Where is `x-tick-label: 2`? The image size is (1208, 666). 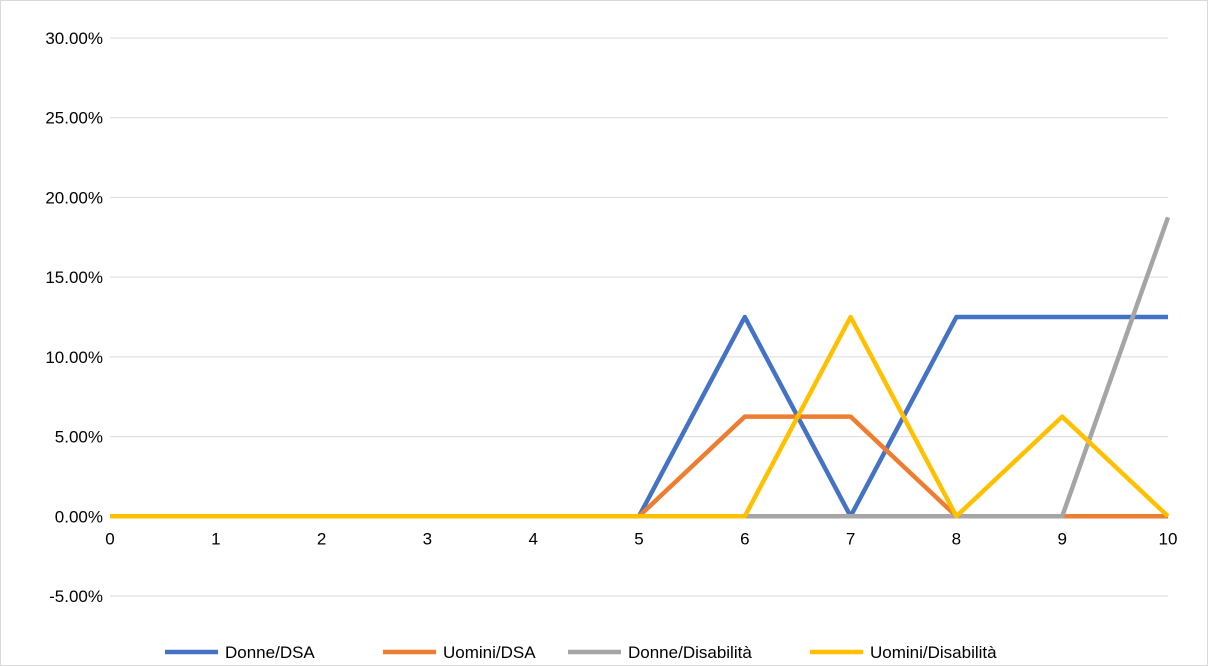 x-tick-label: 2 is located at coordinates (321, 538).